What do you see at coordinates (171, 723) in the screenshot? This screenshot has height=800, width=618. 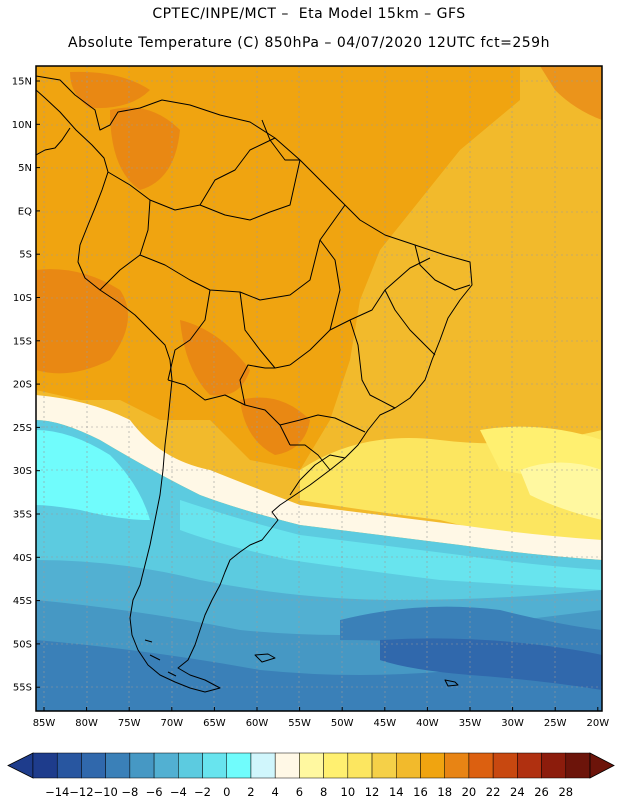 I see `lon-label-70w: 70W` at bounding box center [171, 723].